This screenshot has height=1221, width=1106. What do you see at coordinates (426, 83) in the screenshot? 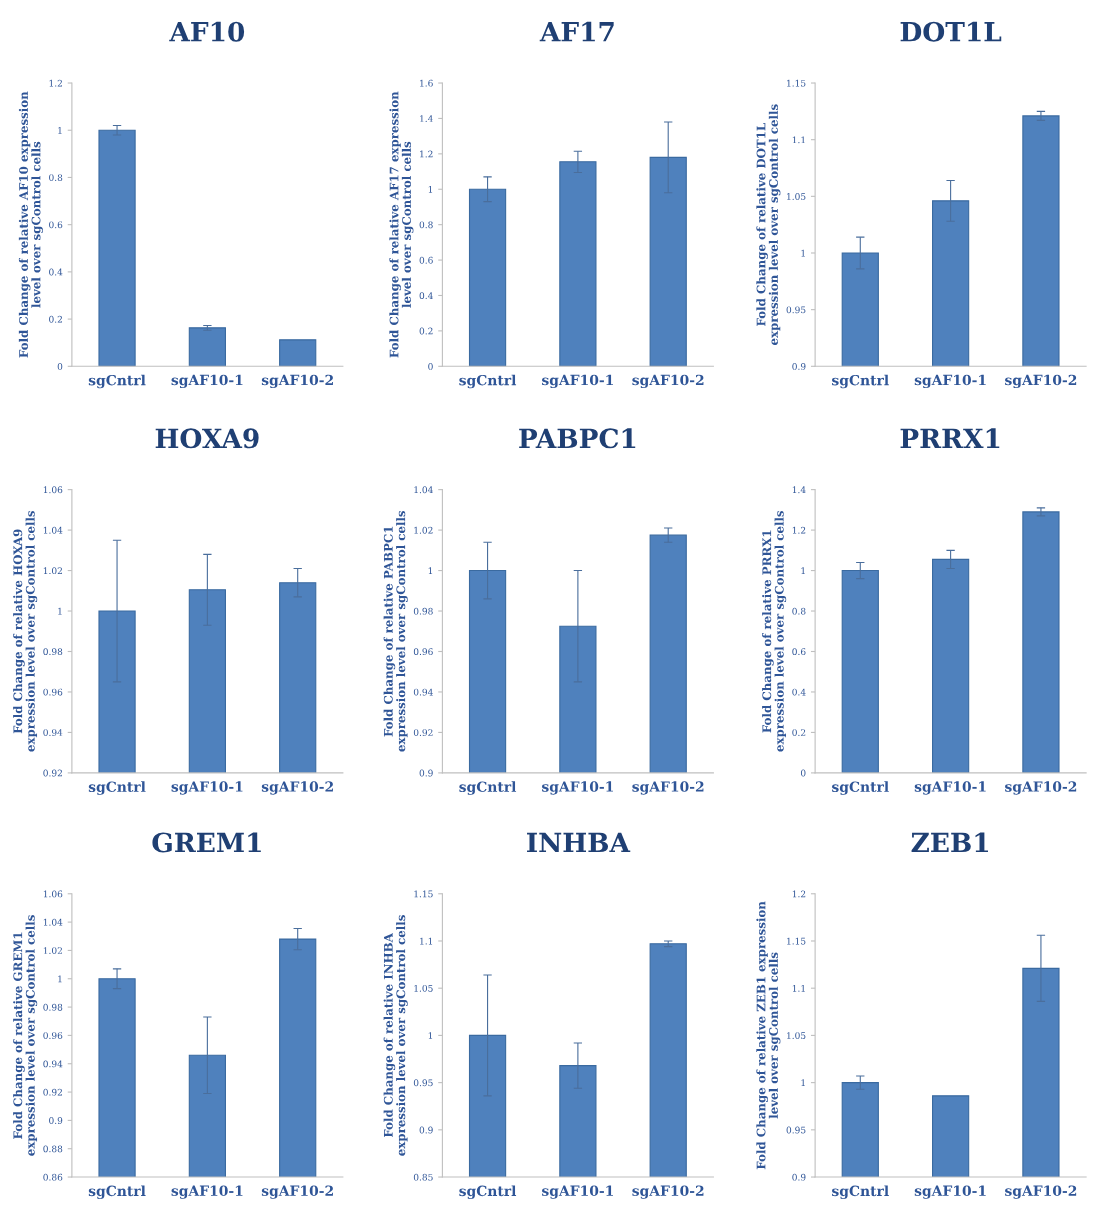
I see `y-tick-label: 1.6` at bounding box center [426, 83].